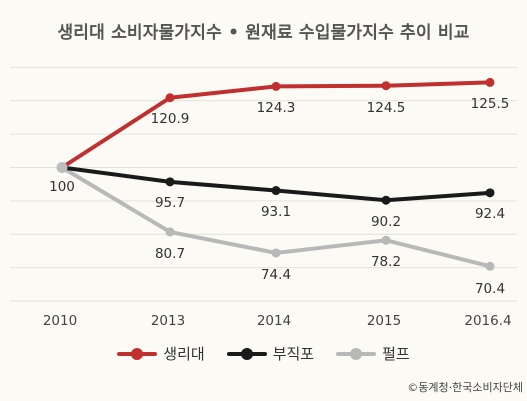 This screenshot has width=527, height=401. I want to click on x-tick-label-0: 2010, so click(60, 321).